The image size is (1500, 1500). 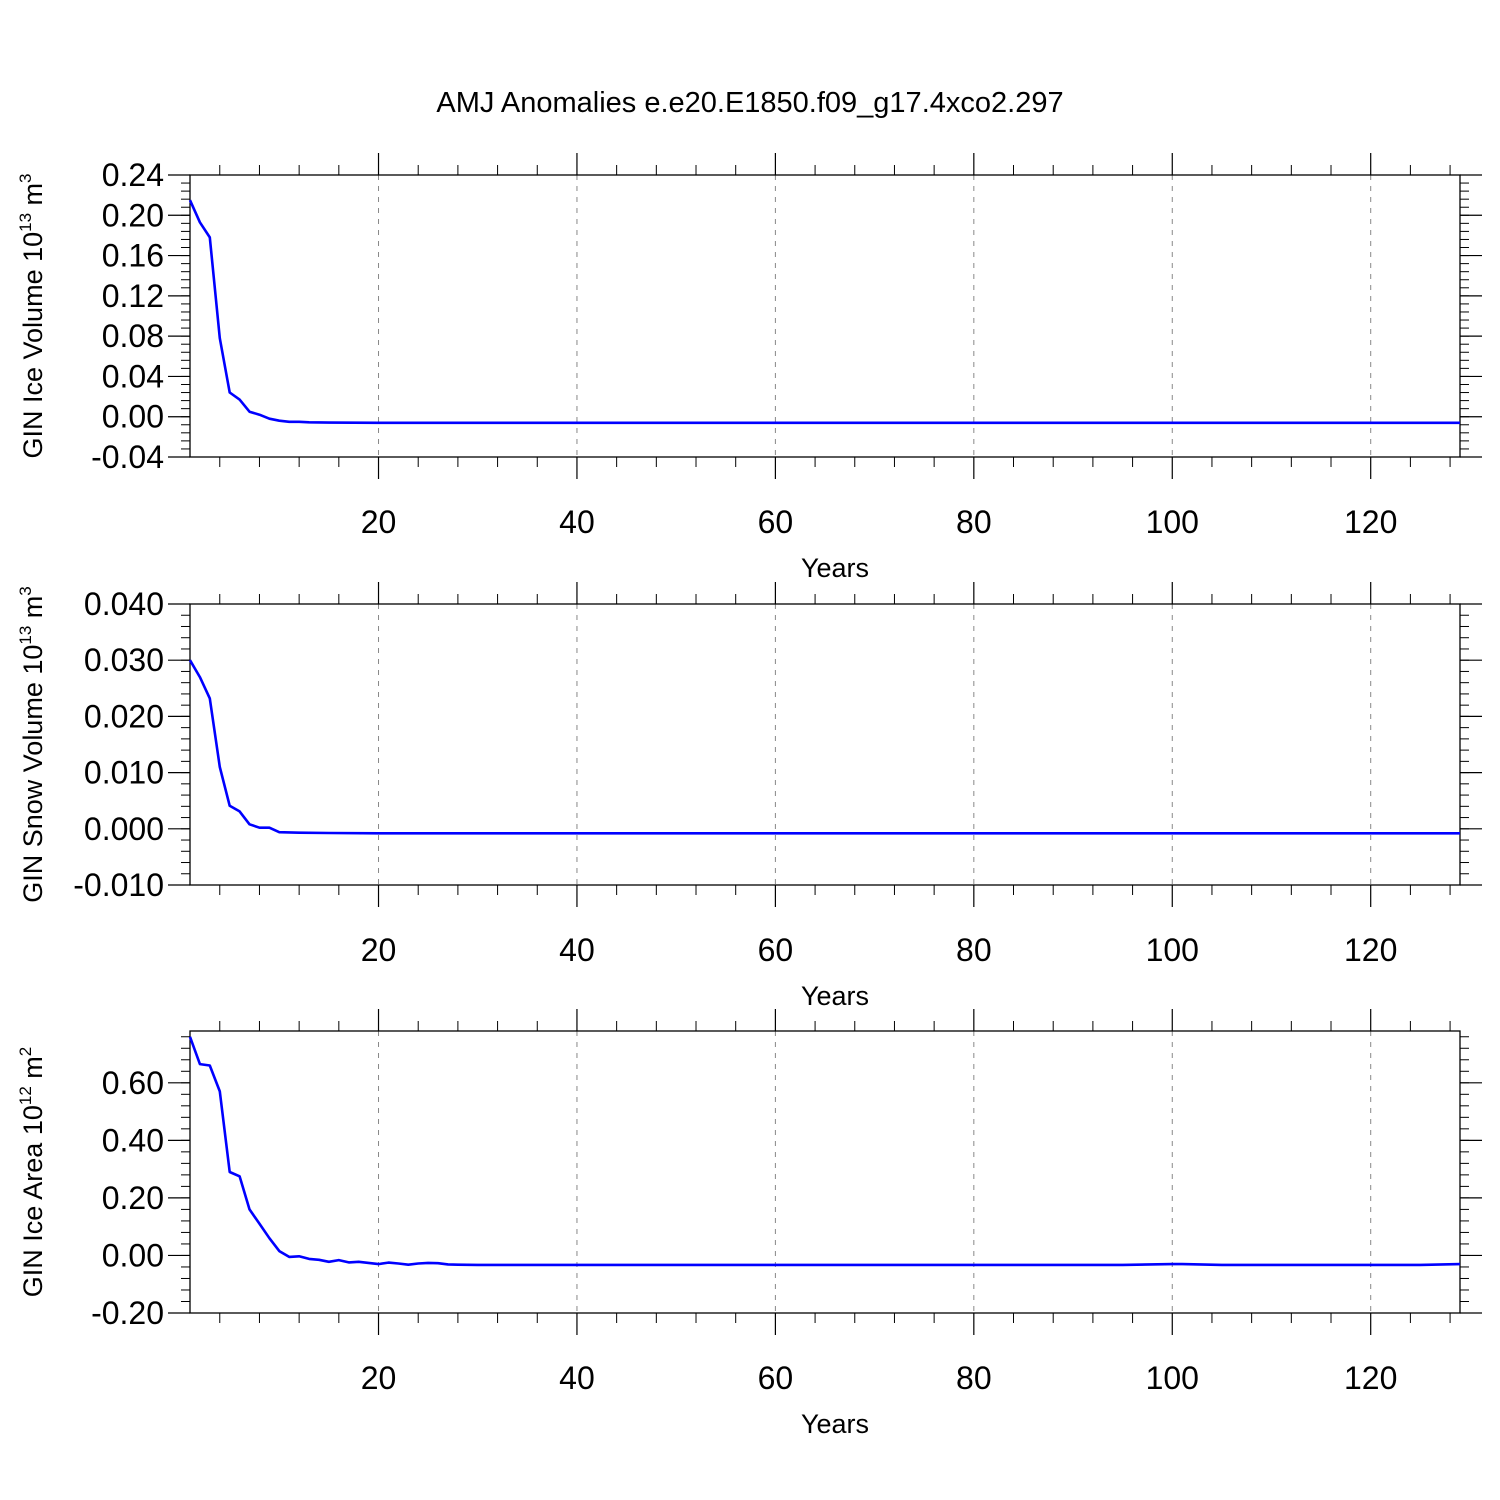 I want to click on y-tick-label: 0.24, so click(x=133, y=175).